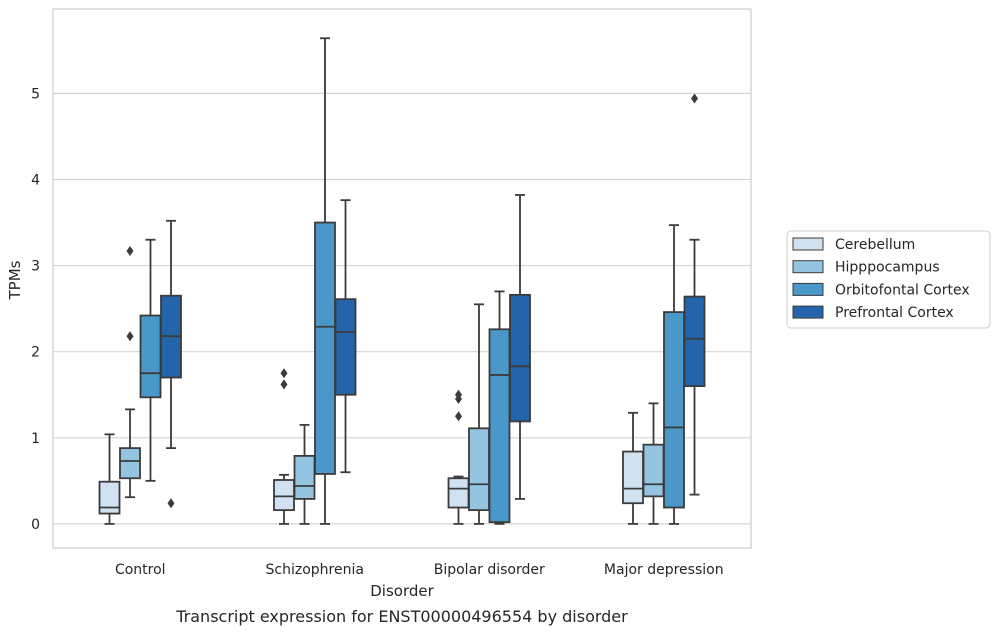 Image resolution: width=999 pixels, height=634 pixels. I want to click on y-tick-label: 5, so click(35, 94).